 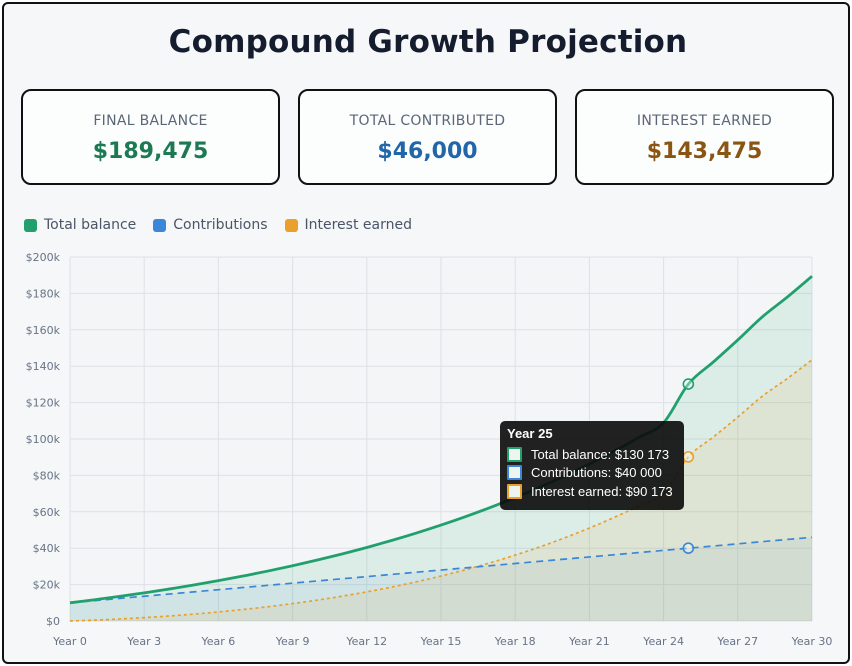 What do you see at coordinates (514, 491) in the screenshot?
I see `tooltip-swatch-interest-earned` at bounding box center [514, 491].